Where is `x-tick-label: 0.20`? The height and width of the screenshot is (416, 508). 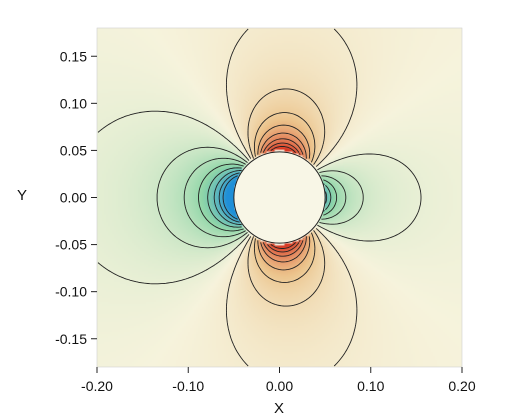
x-tick-label: 0.20 is located at coordinates (461, 386).